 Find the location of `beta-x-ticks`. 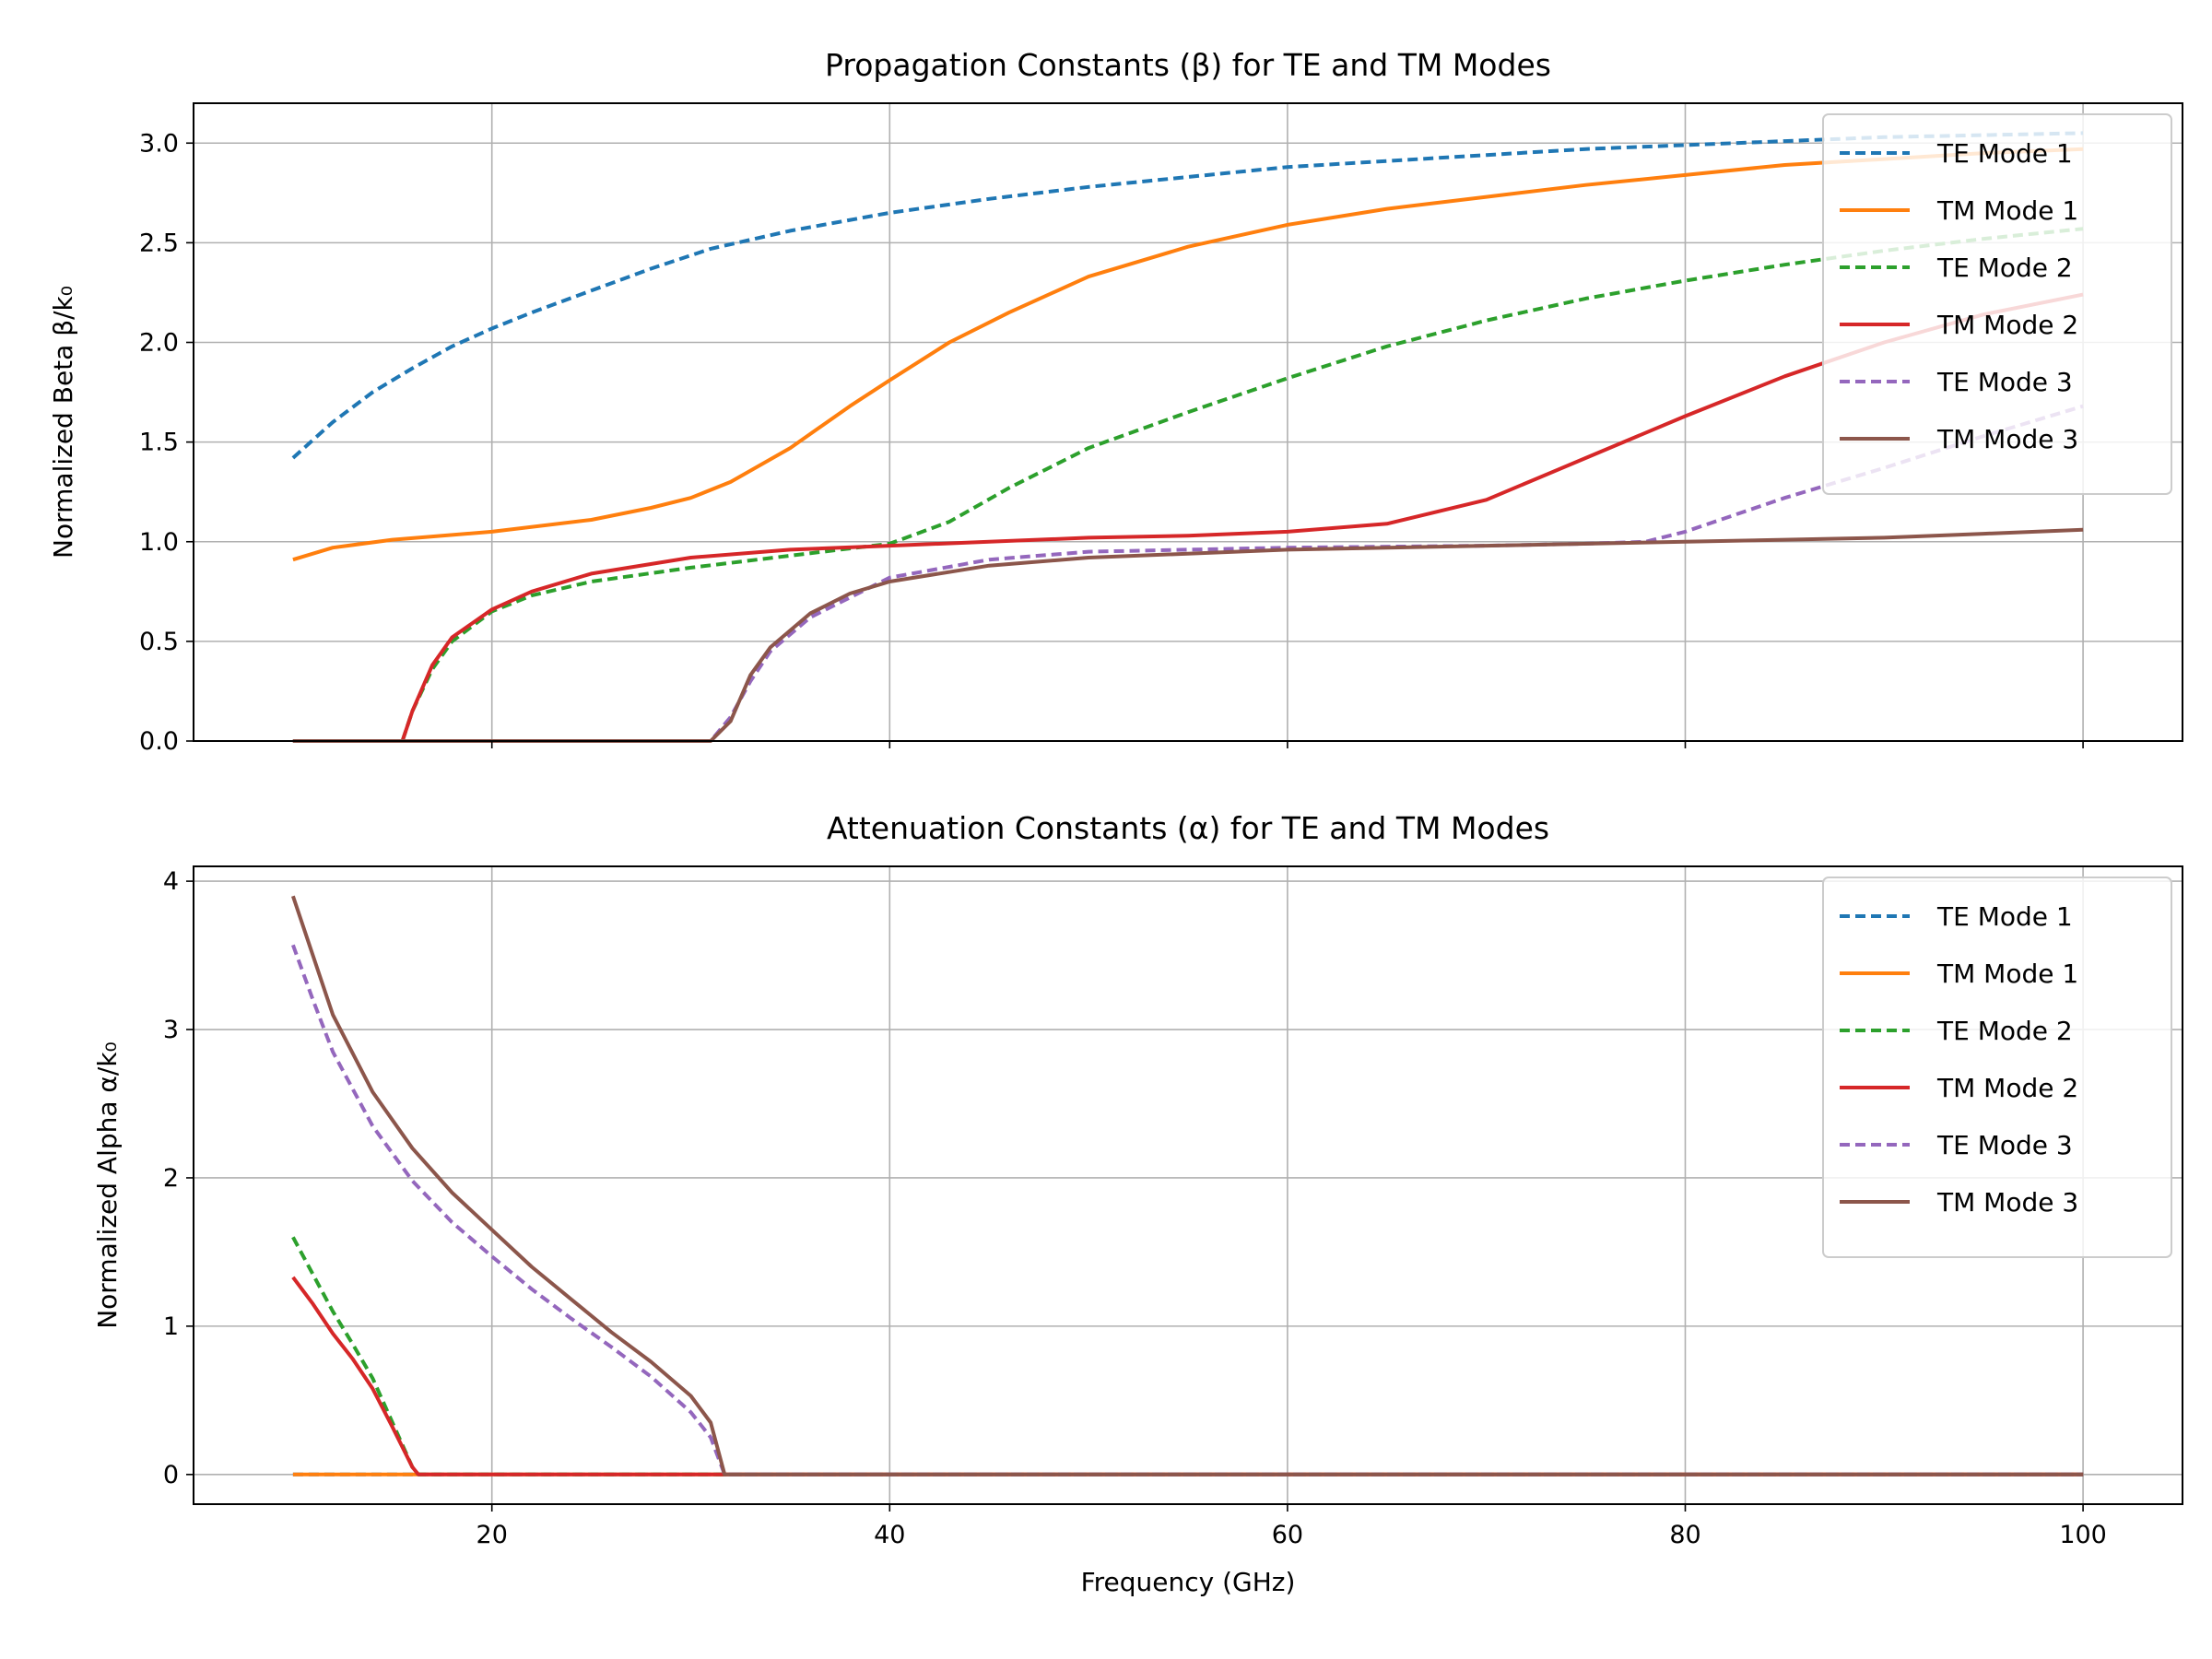

beta-x-ticks is located at coordinates (1287, 744).